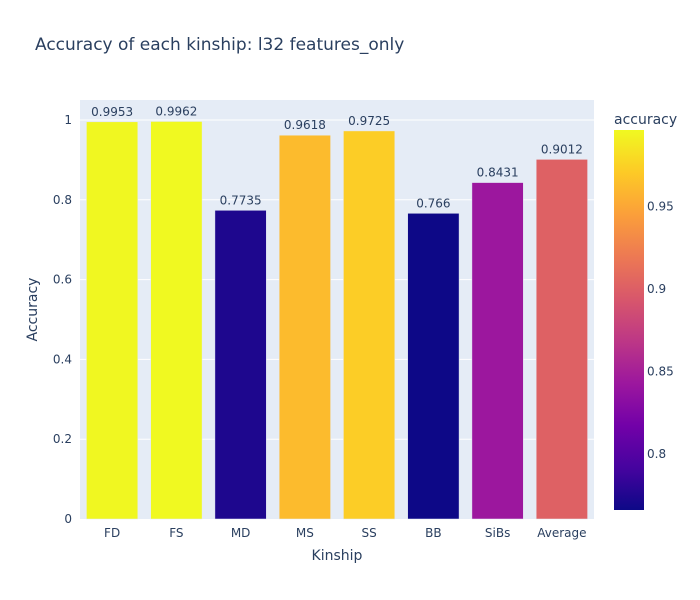  I want to click on data-label: 0.9725, so click(369, 121).